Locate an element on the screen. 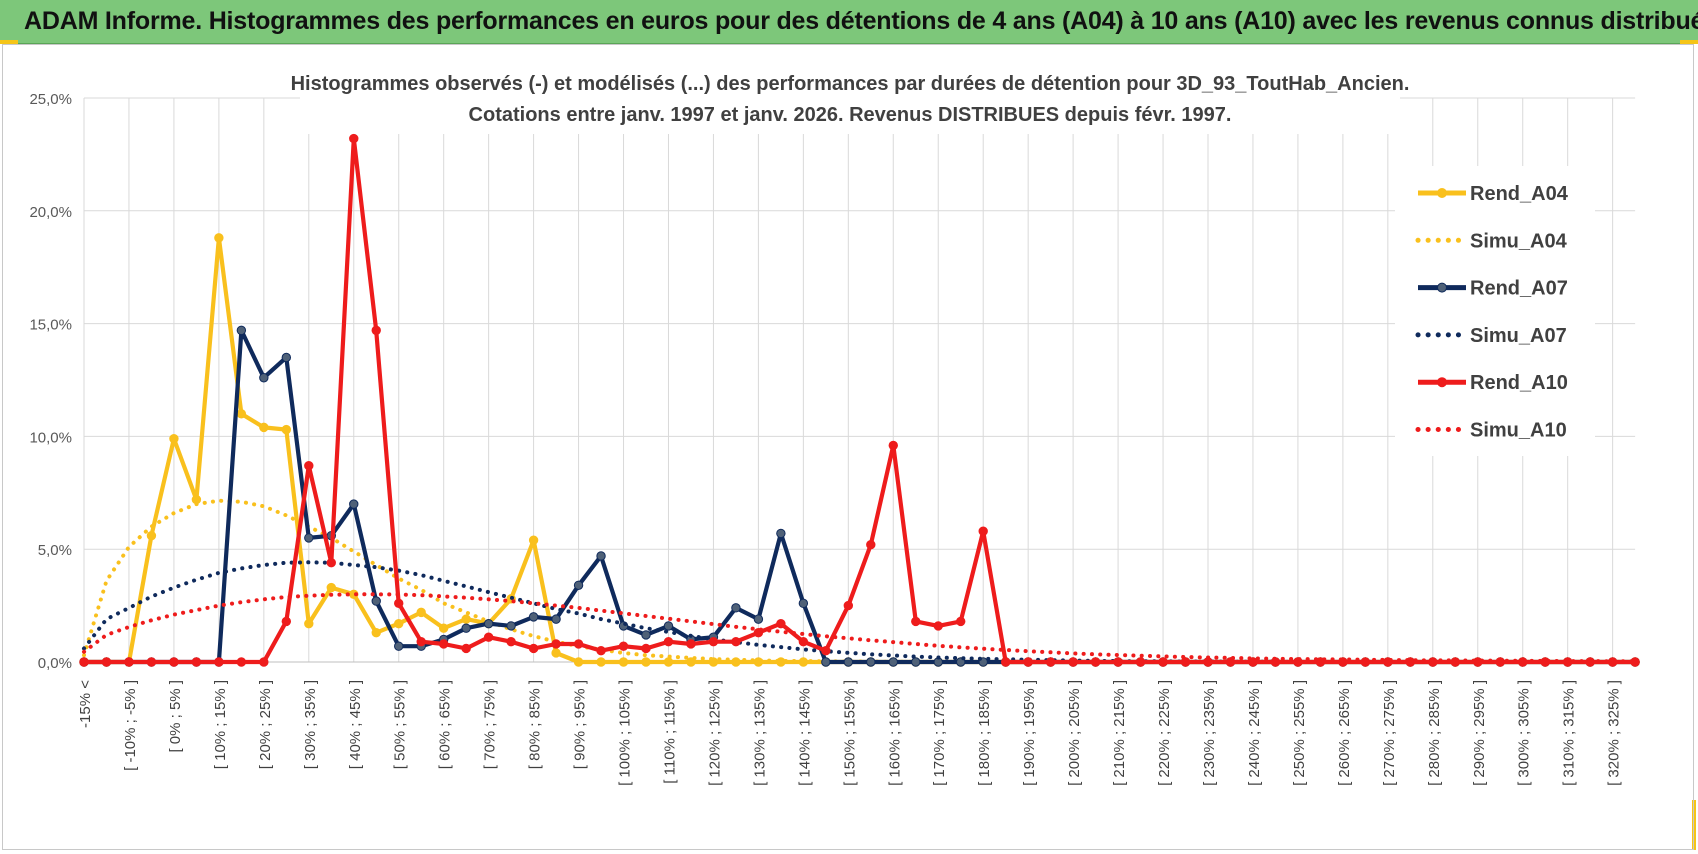  x-tick-label: [ 30% ; 35% ] is located at coordinates (310, 724).